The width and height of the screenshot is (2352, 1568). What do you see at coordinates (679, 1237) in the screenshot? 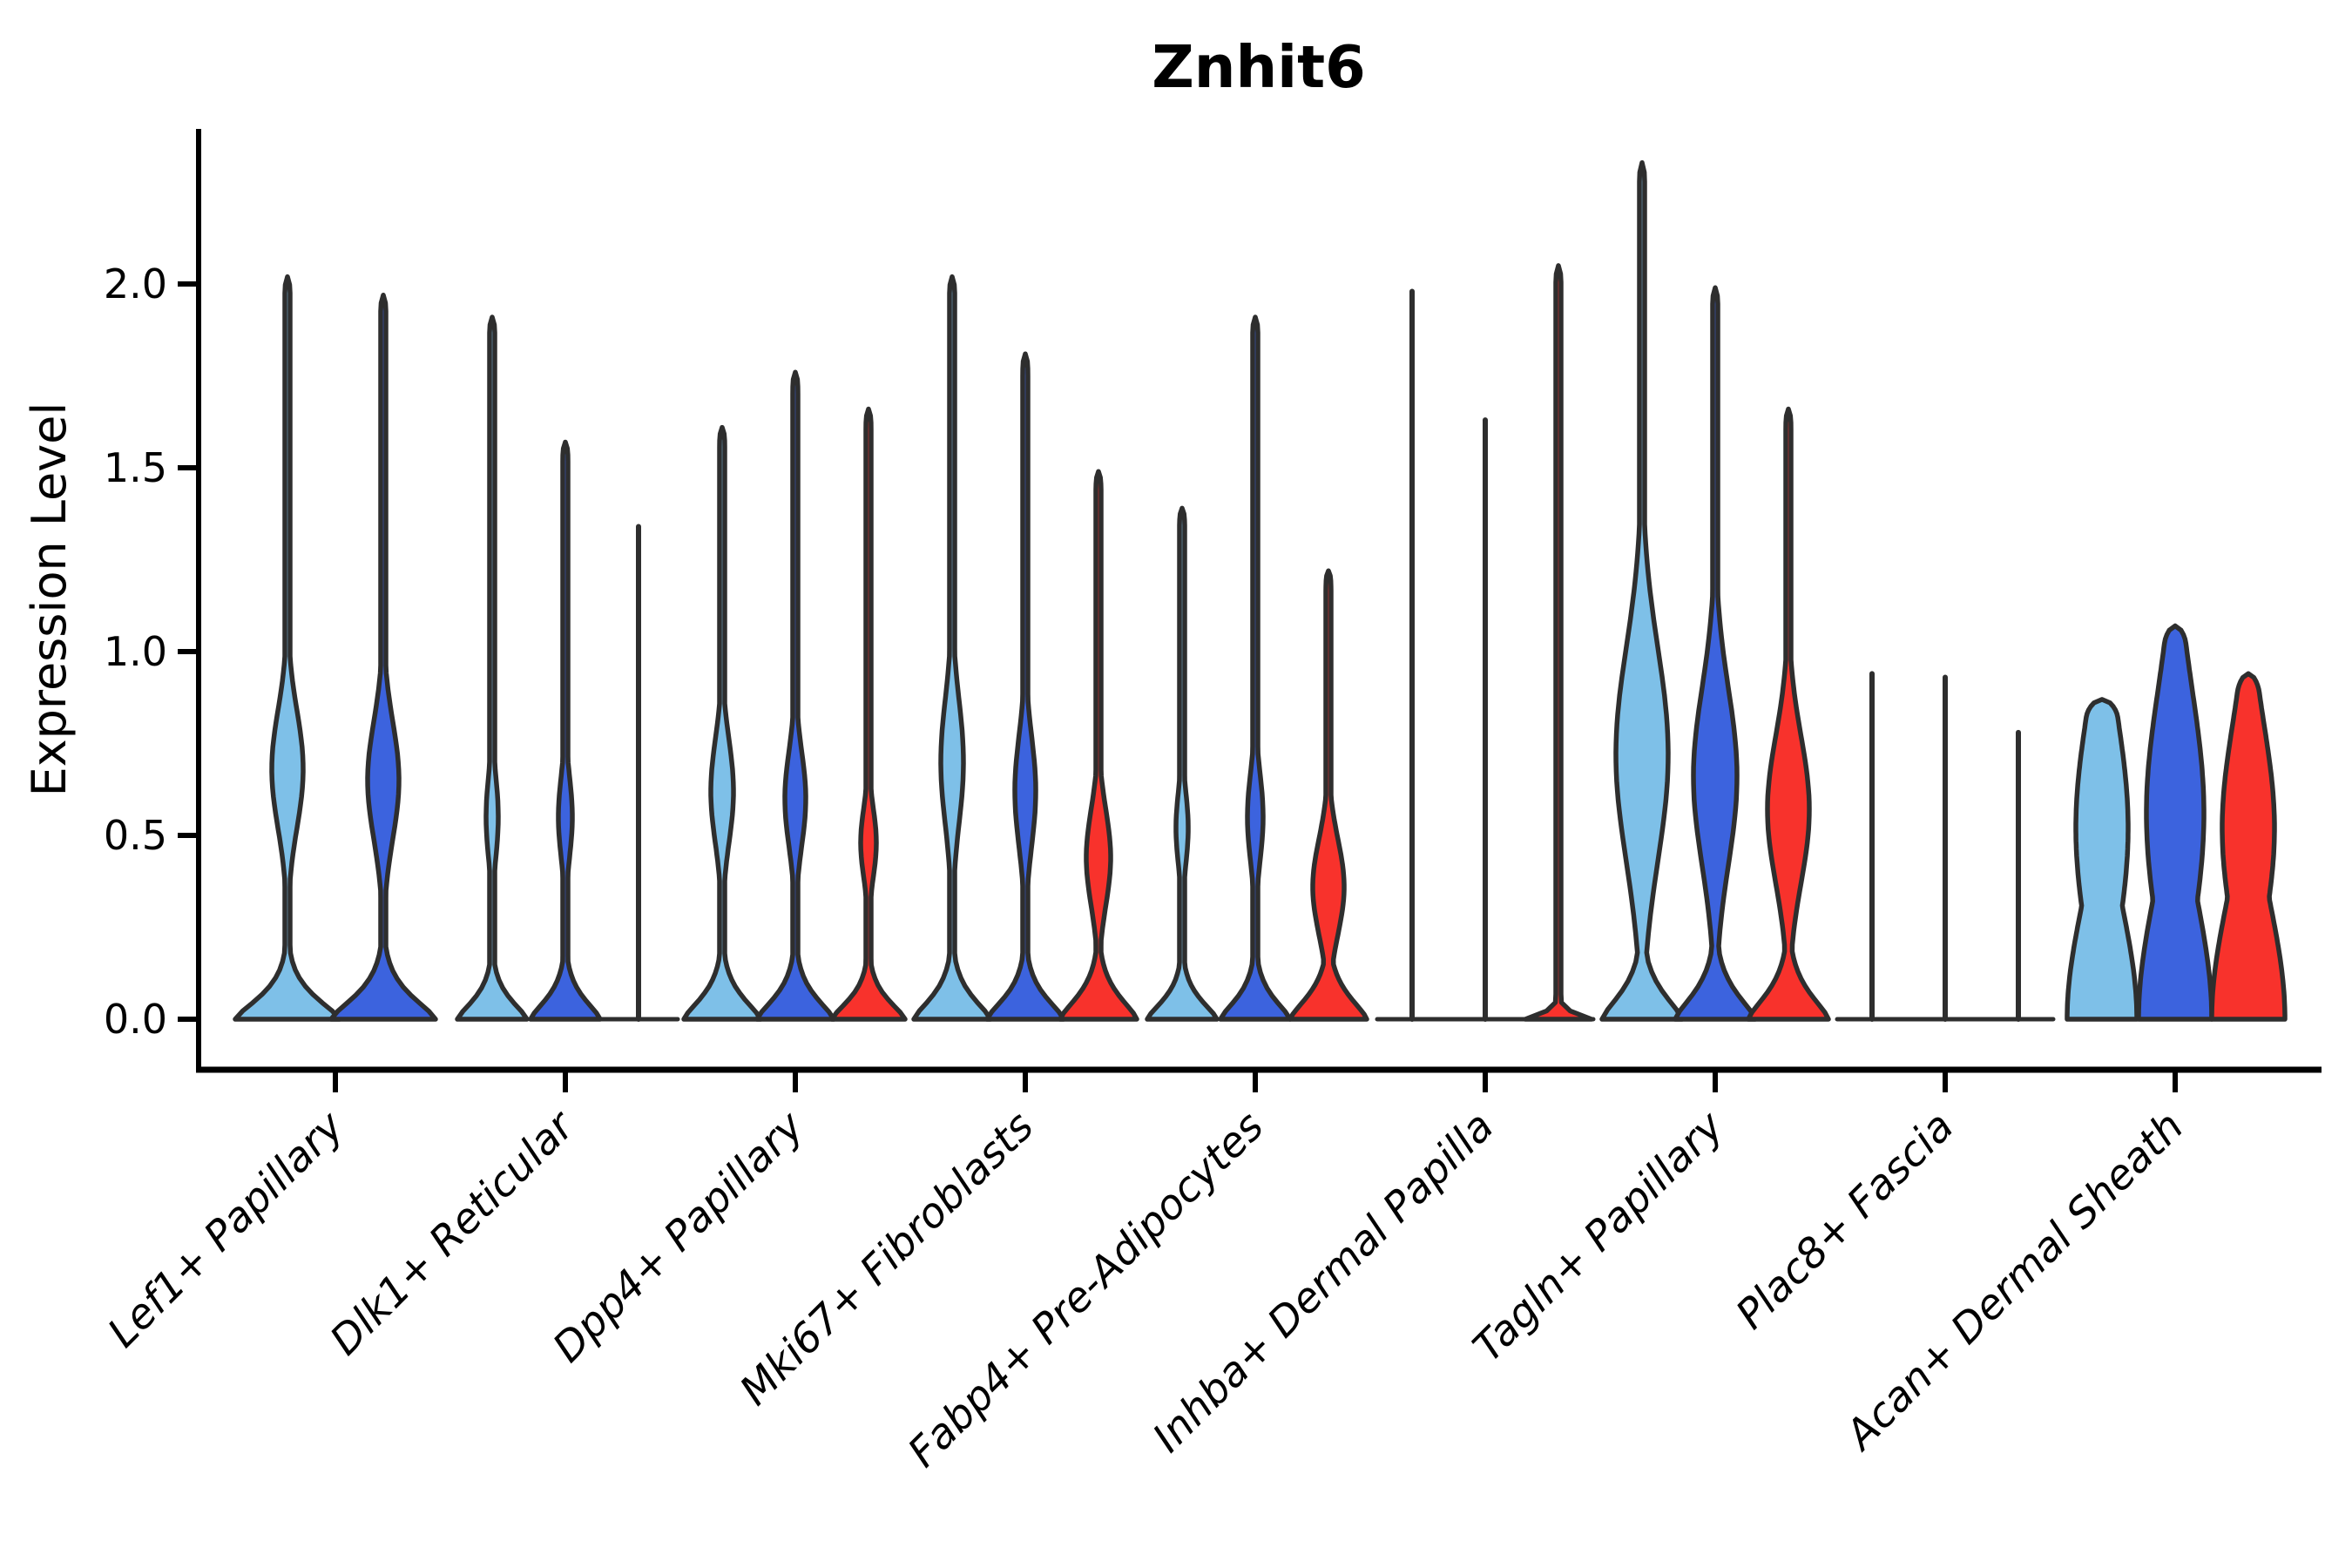
I see `x-category-label: Dpp4+ Papillary` at bounding box center [679, 1237].